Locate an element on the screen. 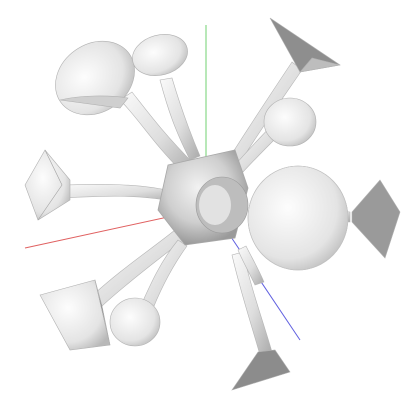 This screenshot has width=420, height=420. central-core is located at coordinates (203, 197).